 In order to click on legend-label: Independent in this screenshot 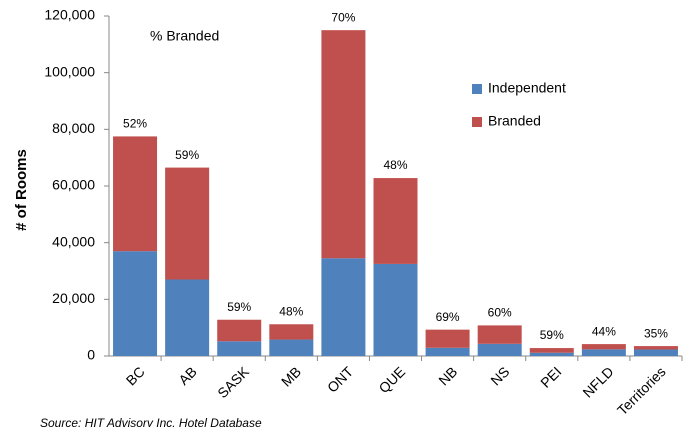, I will do `click(527, 88)`.